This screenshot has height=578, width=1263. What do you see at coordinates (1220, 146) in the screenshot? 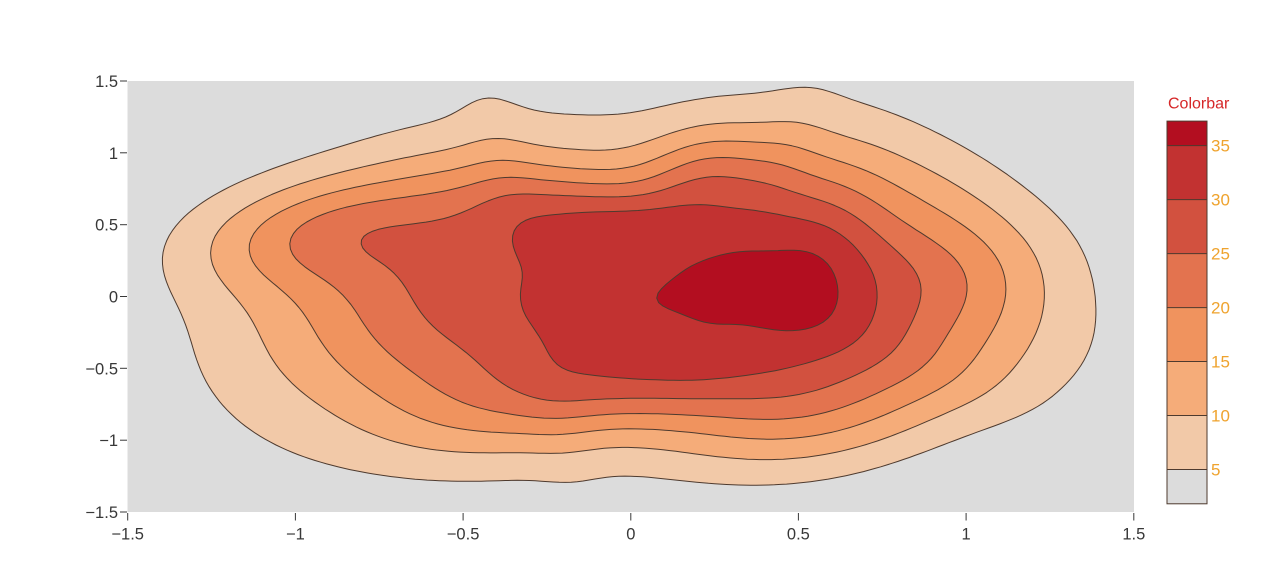
I see `svg-text: 35` at bounding box center [1220, 146].